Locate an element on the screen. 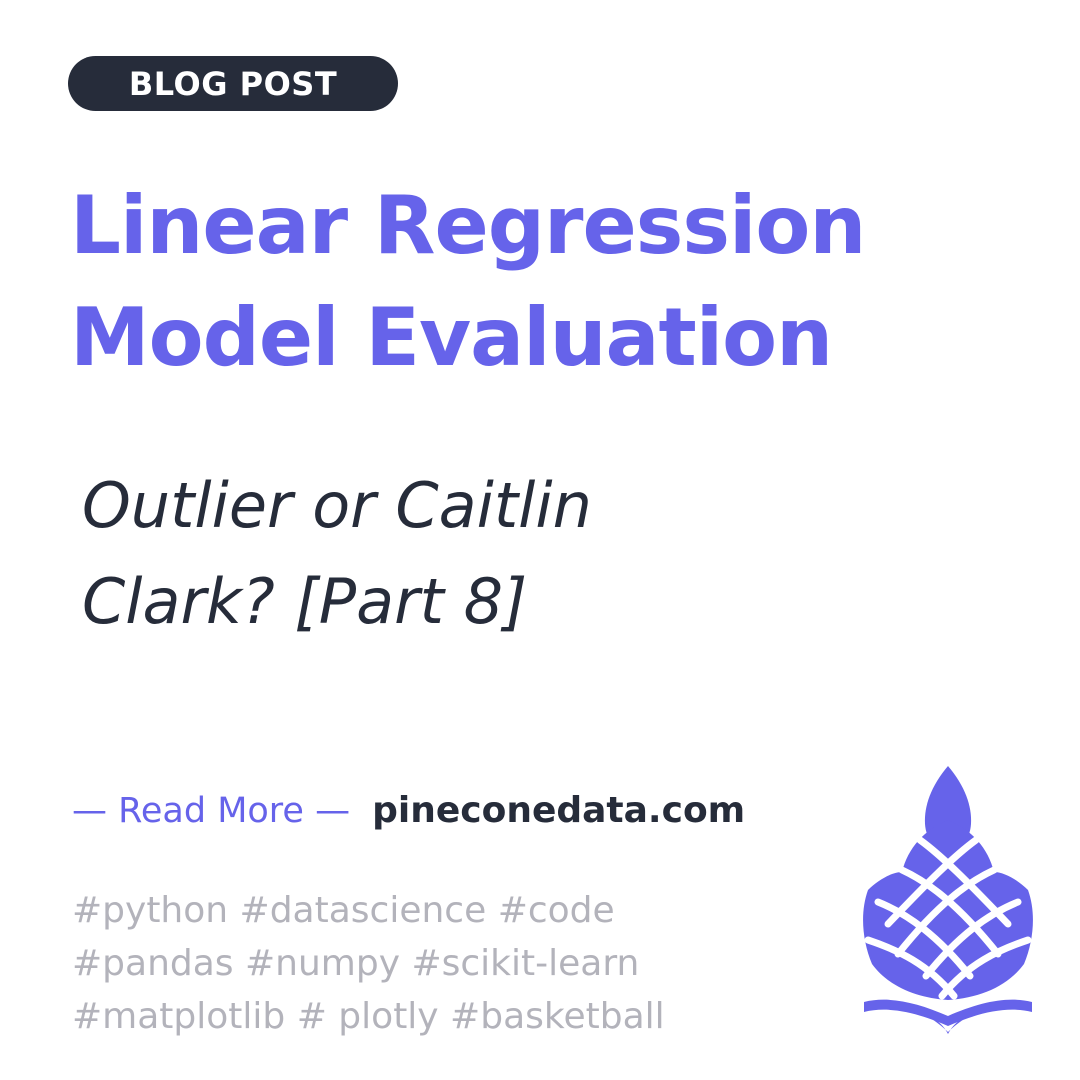 This screenshot has height=1080, width=1080. subtitle-line-2: Clark? [Part 8] is located at coordinates (305, 601).